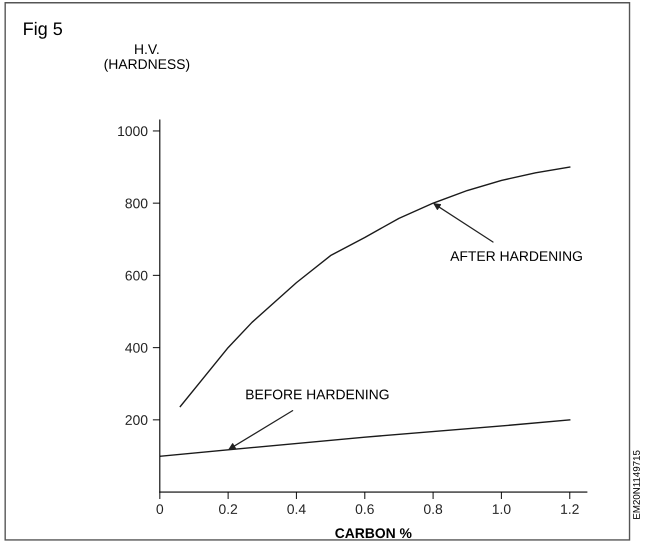 The height and width of the screenshot is (551, 647). Describe the element at coordinates (137, 275) in the screenshot. I see `y-tick-label: 600` at that location.